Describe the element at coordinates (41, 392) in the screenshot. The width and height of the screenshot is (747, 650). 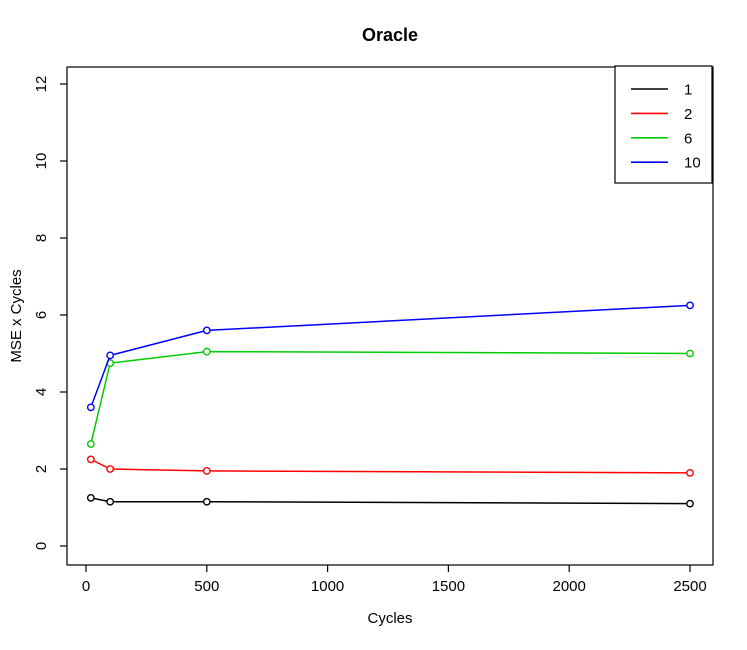
I see `y-tick-label: 4` at that location.